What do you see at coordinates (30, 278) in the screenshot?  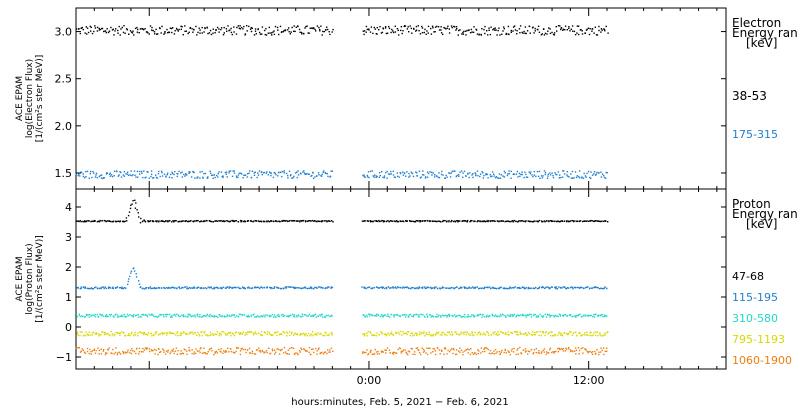 I see `y-axis-label: log(Proton Flux)` at bounding box center [30, 278].